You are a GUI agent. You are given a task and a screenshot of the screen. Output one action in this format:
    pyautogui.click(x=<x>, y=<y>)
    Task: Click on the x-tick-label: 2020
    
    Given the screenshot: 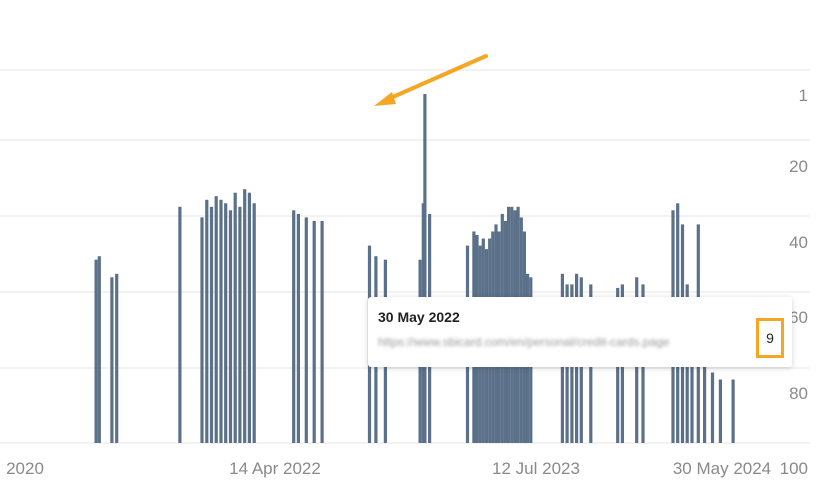 What is the action you would take?
    pyautogui.click(x=25, y=468)
    